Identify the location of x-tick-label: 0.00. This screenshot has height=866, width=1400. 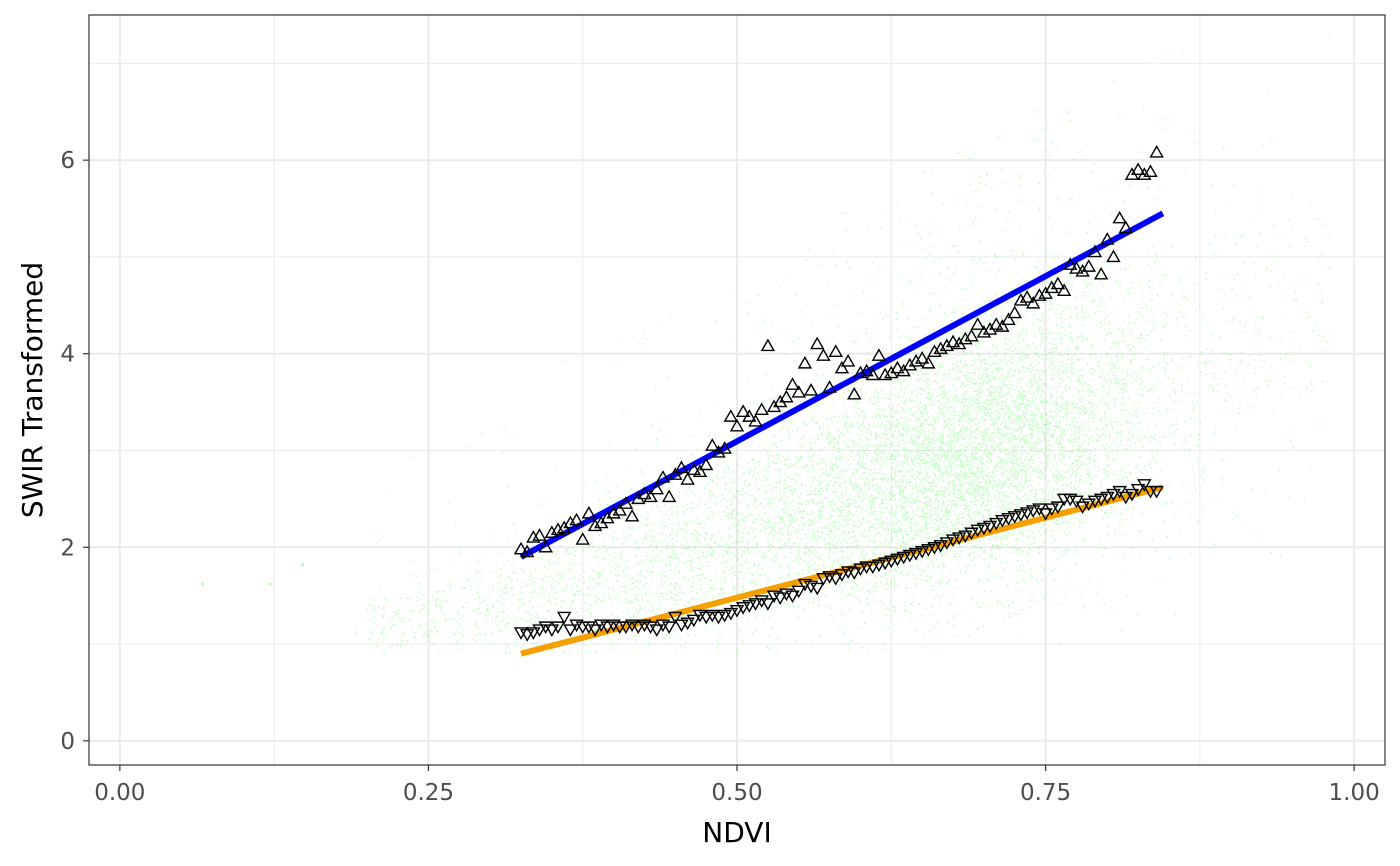
(119, 793).